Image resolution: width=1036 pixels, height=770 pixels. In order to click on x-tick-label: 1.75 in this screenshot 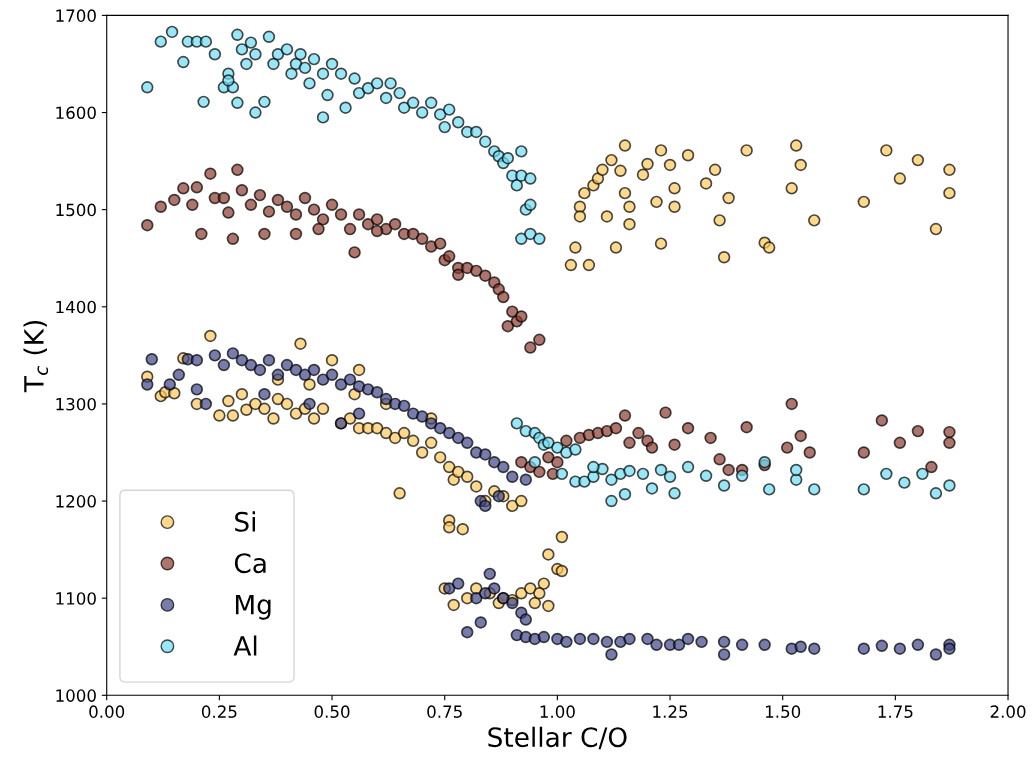, I will do `click(895, 711)`.